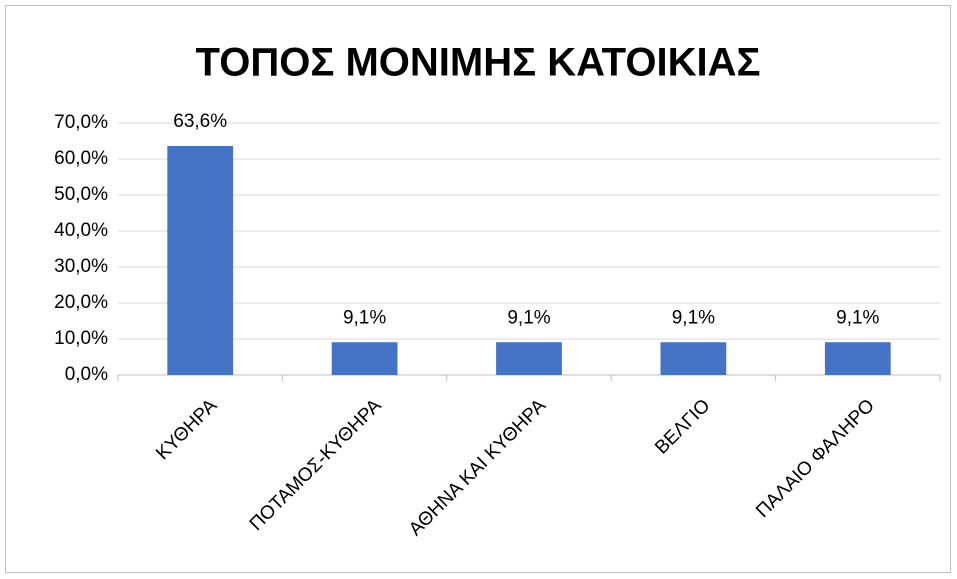 The height and width of the screenshot is (579, 957). I want to click on y-tick-label: 70,0%, so click(81, 122).